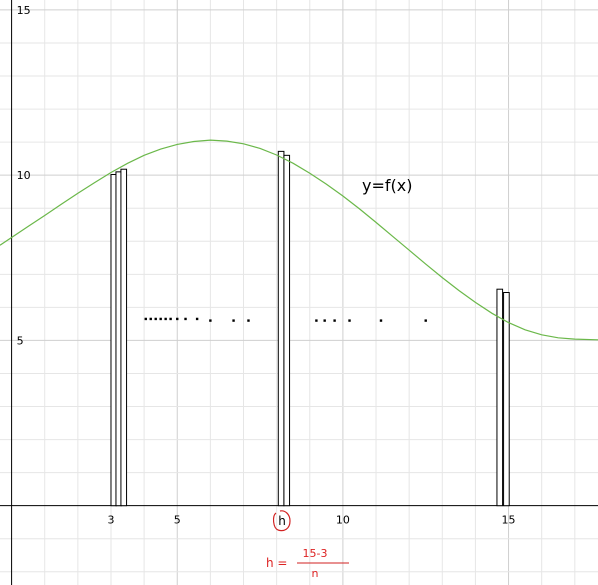 The height and width of the screenshot is (585, 598). I want to click on x-tick-label: 3, so click(110, 520).